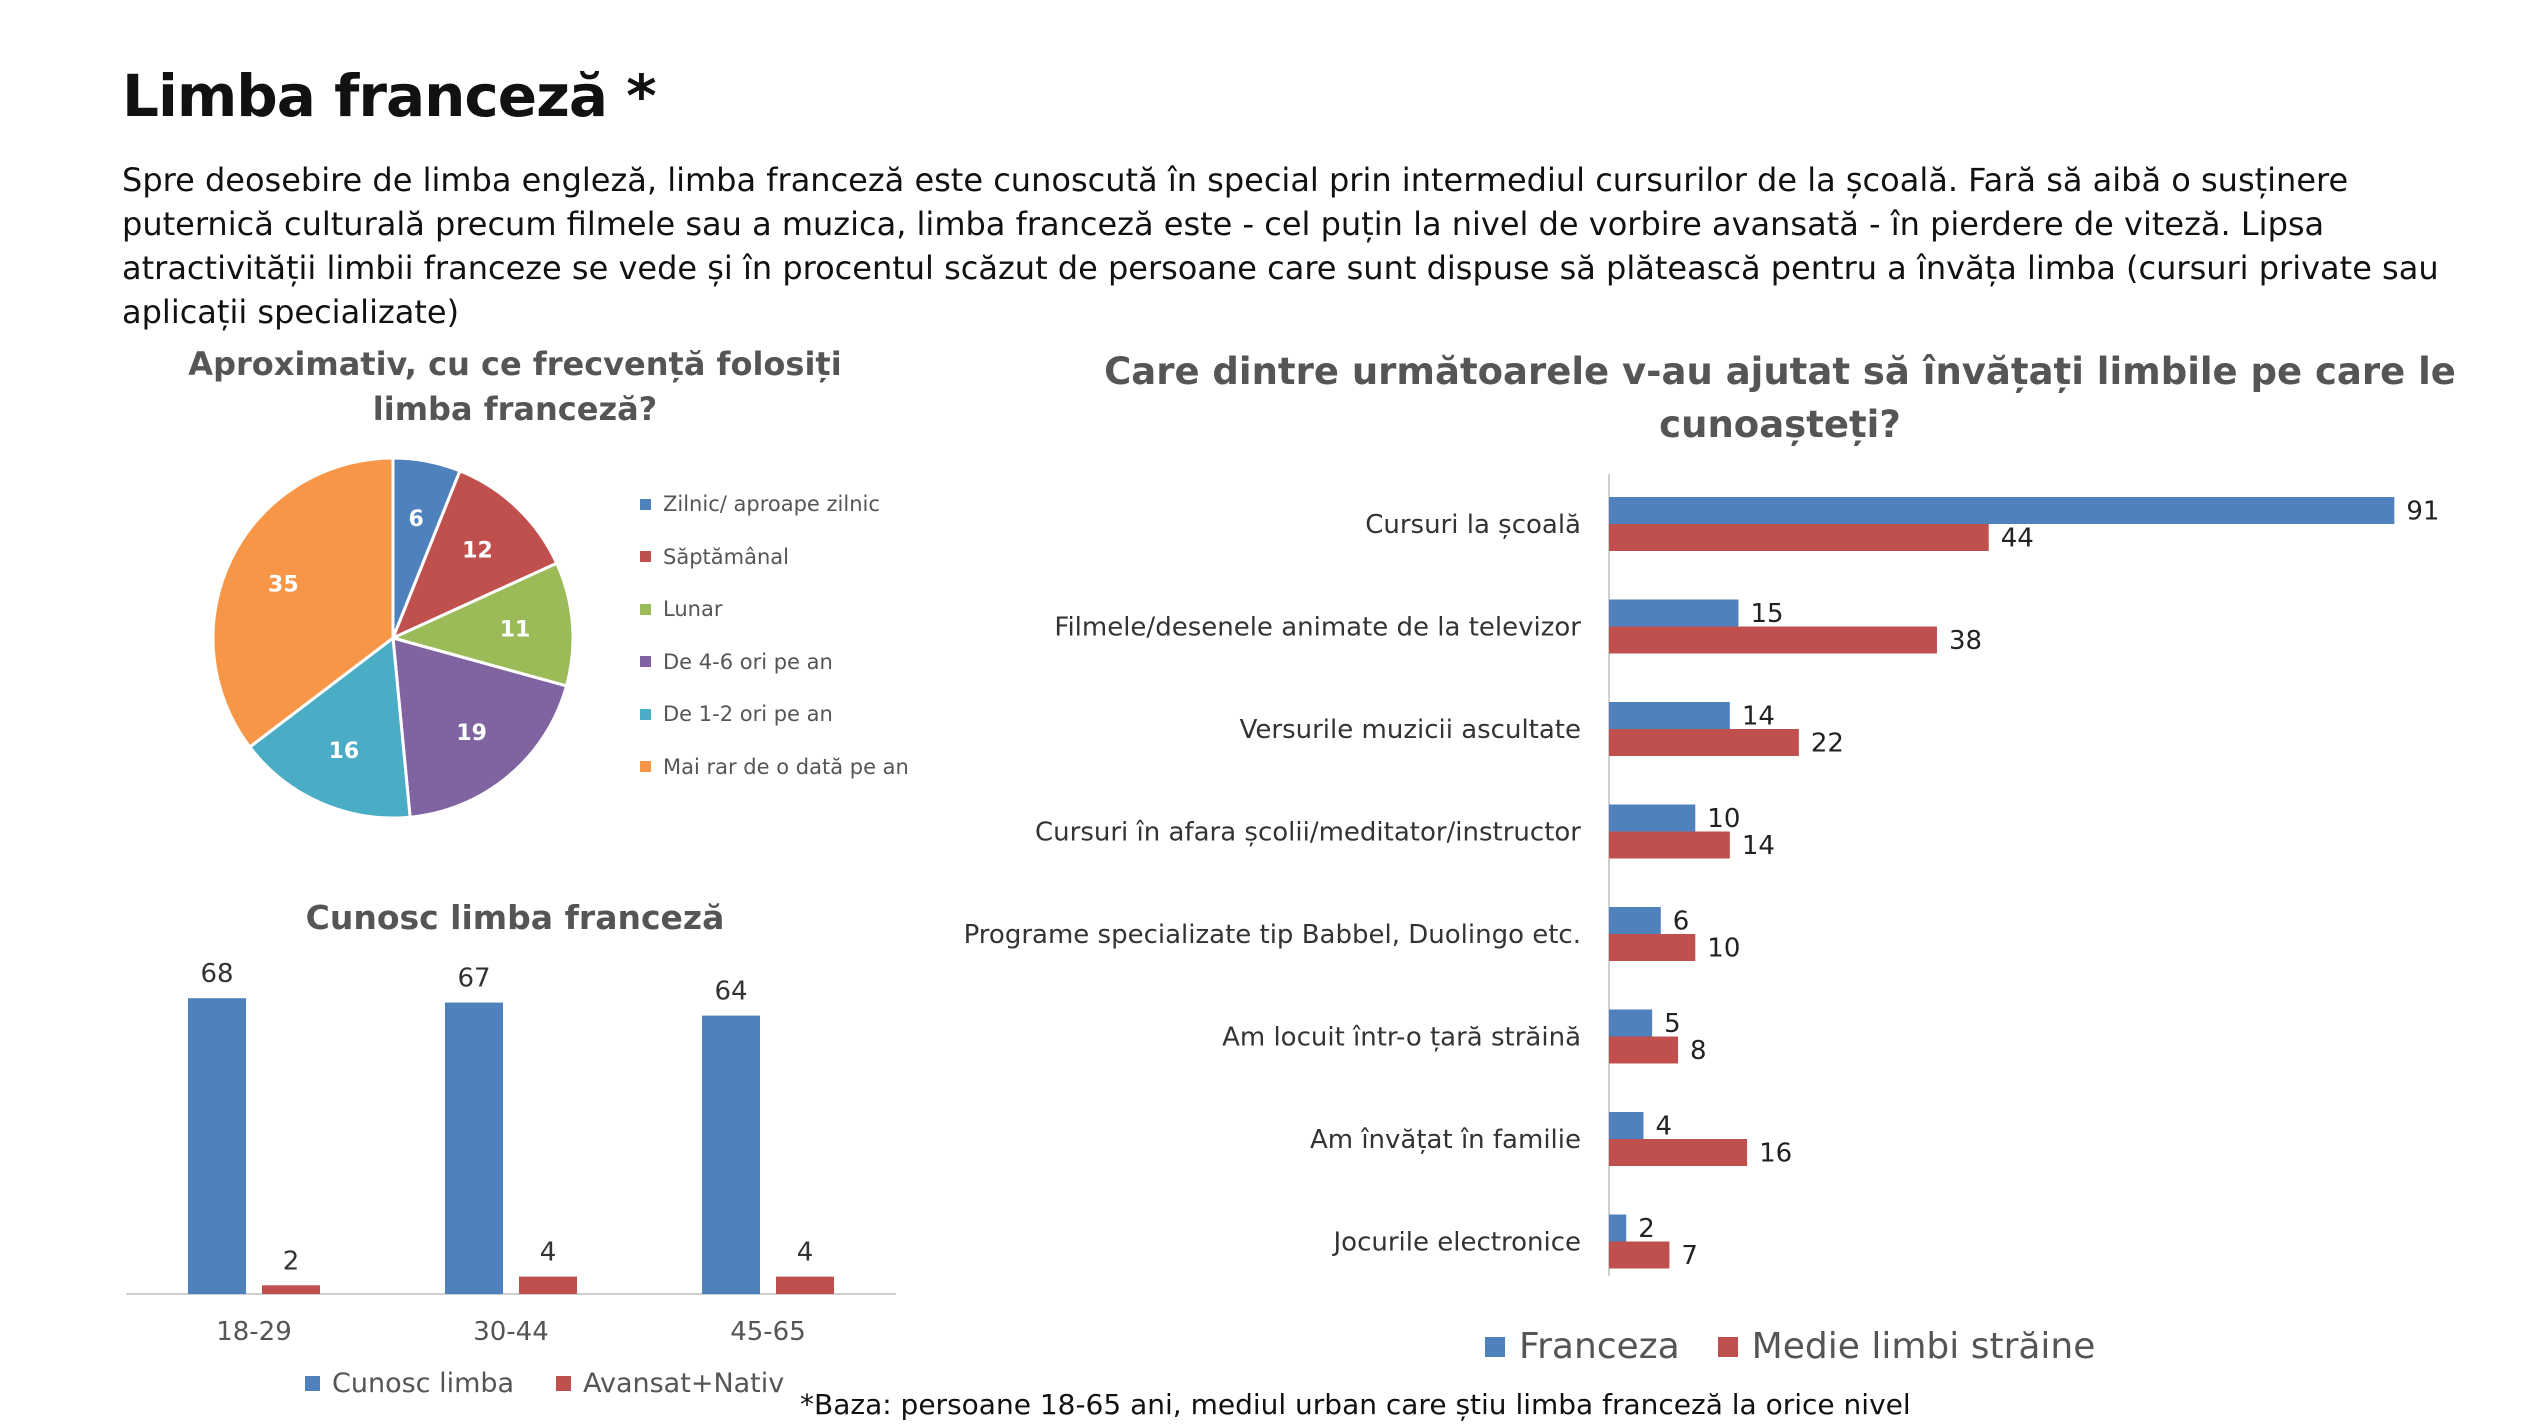 This screenshot has width=2548, height=1428. Describe the element at coordinates (515, 629) in the screenshot. I see `pie-data-label: 11` at that location.